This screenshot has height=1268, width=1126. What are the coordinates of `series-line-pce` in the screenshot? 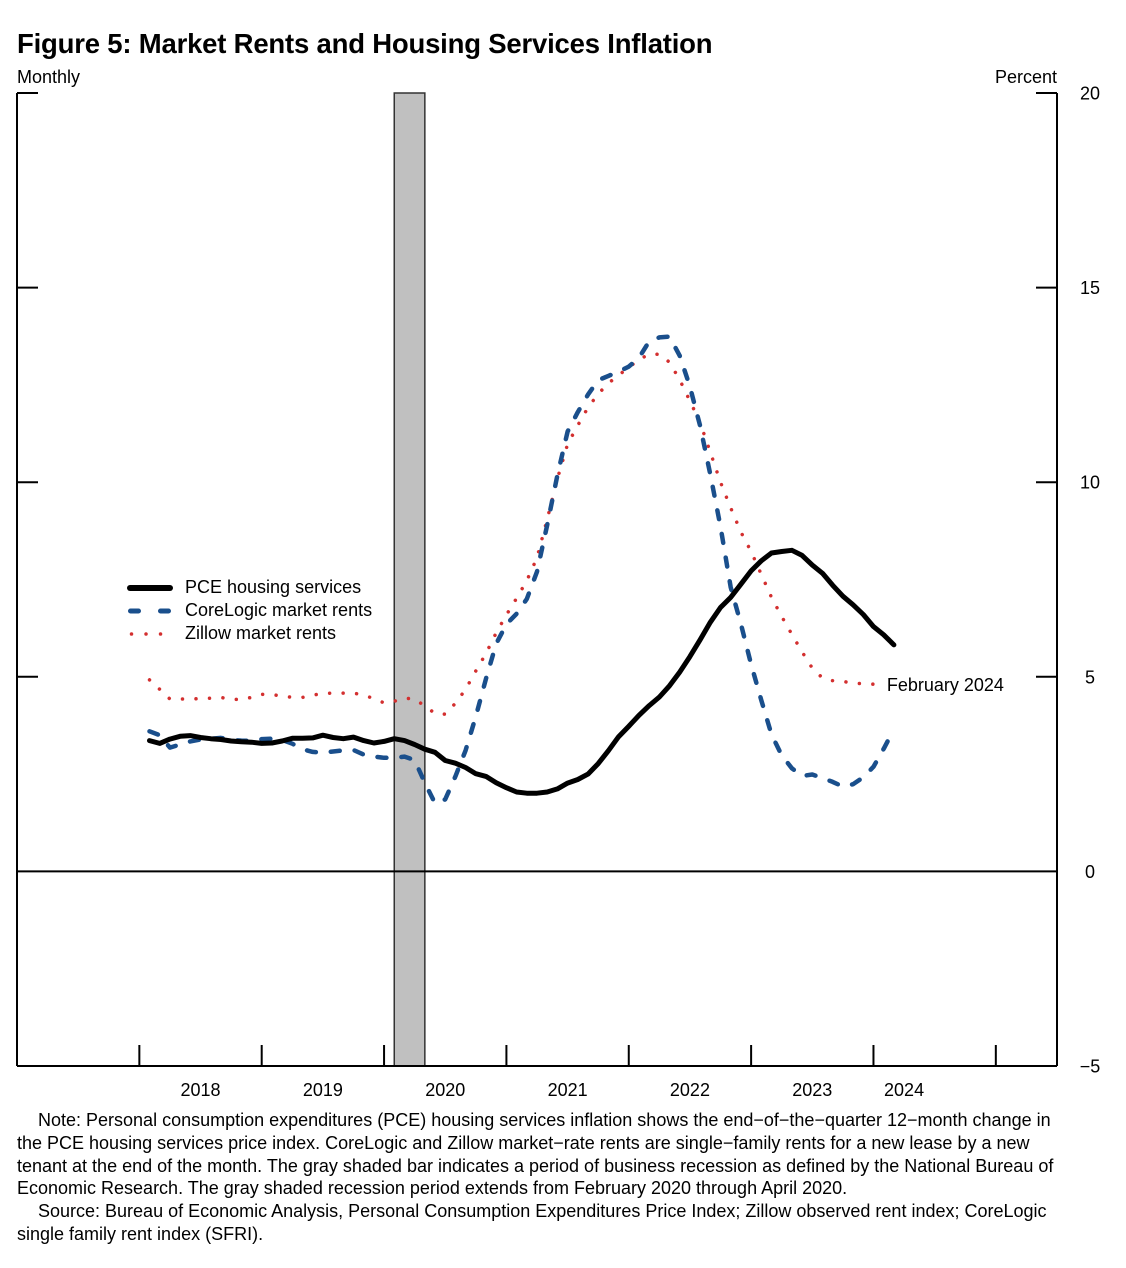 It's located at (522, 671).